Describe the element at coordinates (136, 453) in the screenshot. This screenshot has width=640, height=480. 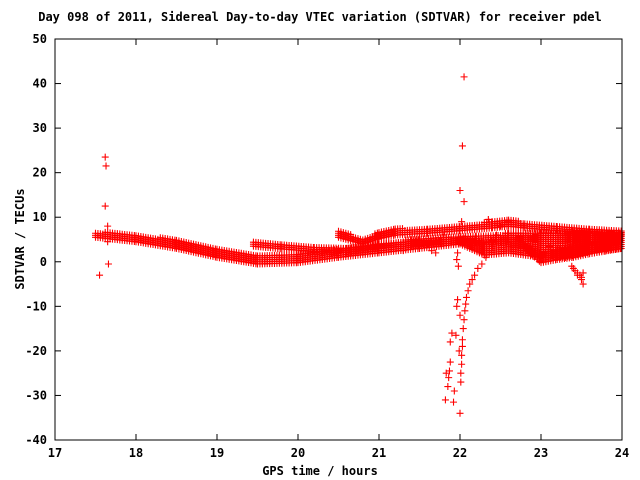
I see `x-tick-label: 18` at that location.